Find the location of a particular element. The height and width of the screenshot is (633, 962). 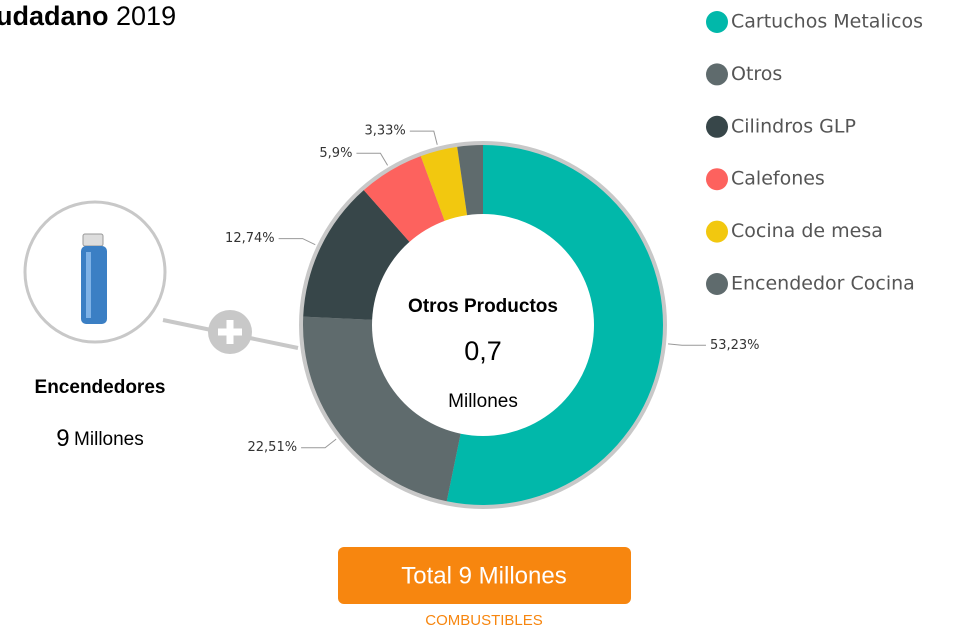

side-title: Encendedores is located at coordinates (100, 387).